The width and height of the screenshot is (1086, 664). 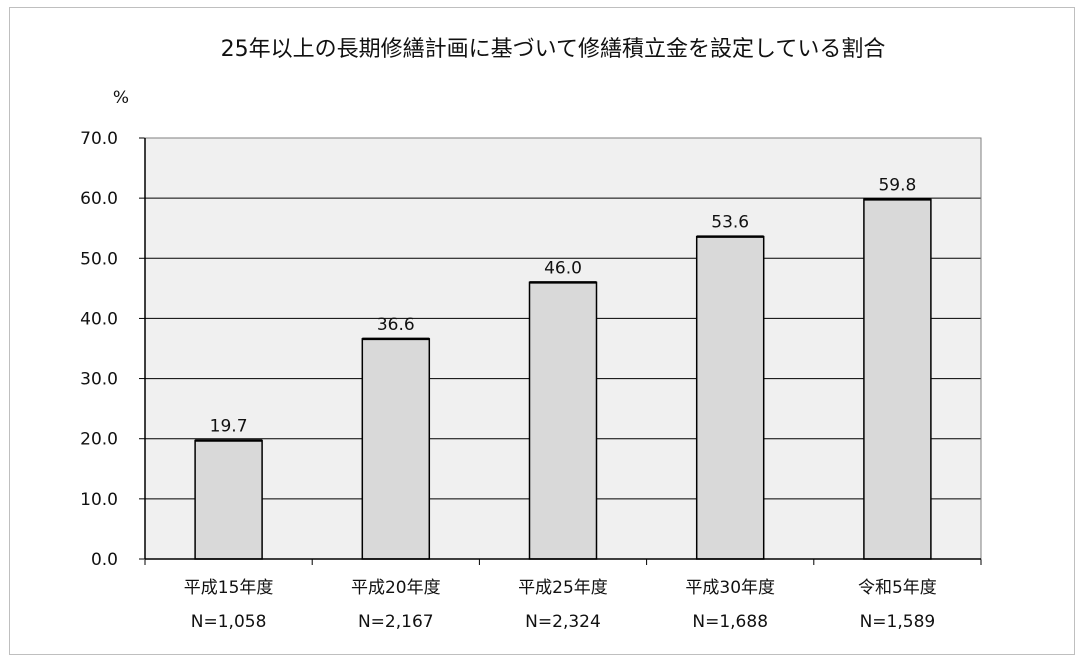 What do you see at coordinates (99, 199) in the screenshot?
I see `y-tick-label: 60.0` at bounding box center [99, 199].